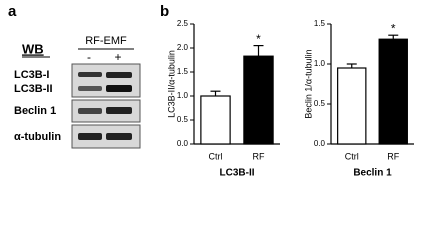 Image resolution: width=423 pixels, height=240 pixels. What do you see at coordinates (308, 83) in the screenshot?
I see `y-axis-label: Beclin 1/α-tubulin` at bounding box center [308, 83].